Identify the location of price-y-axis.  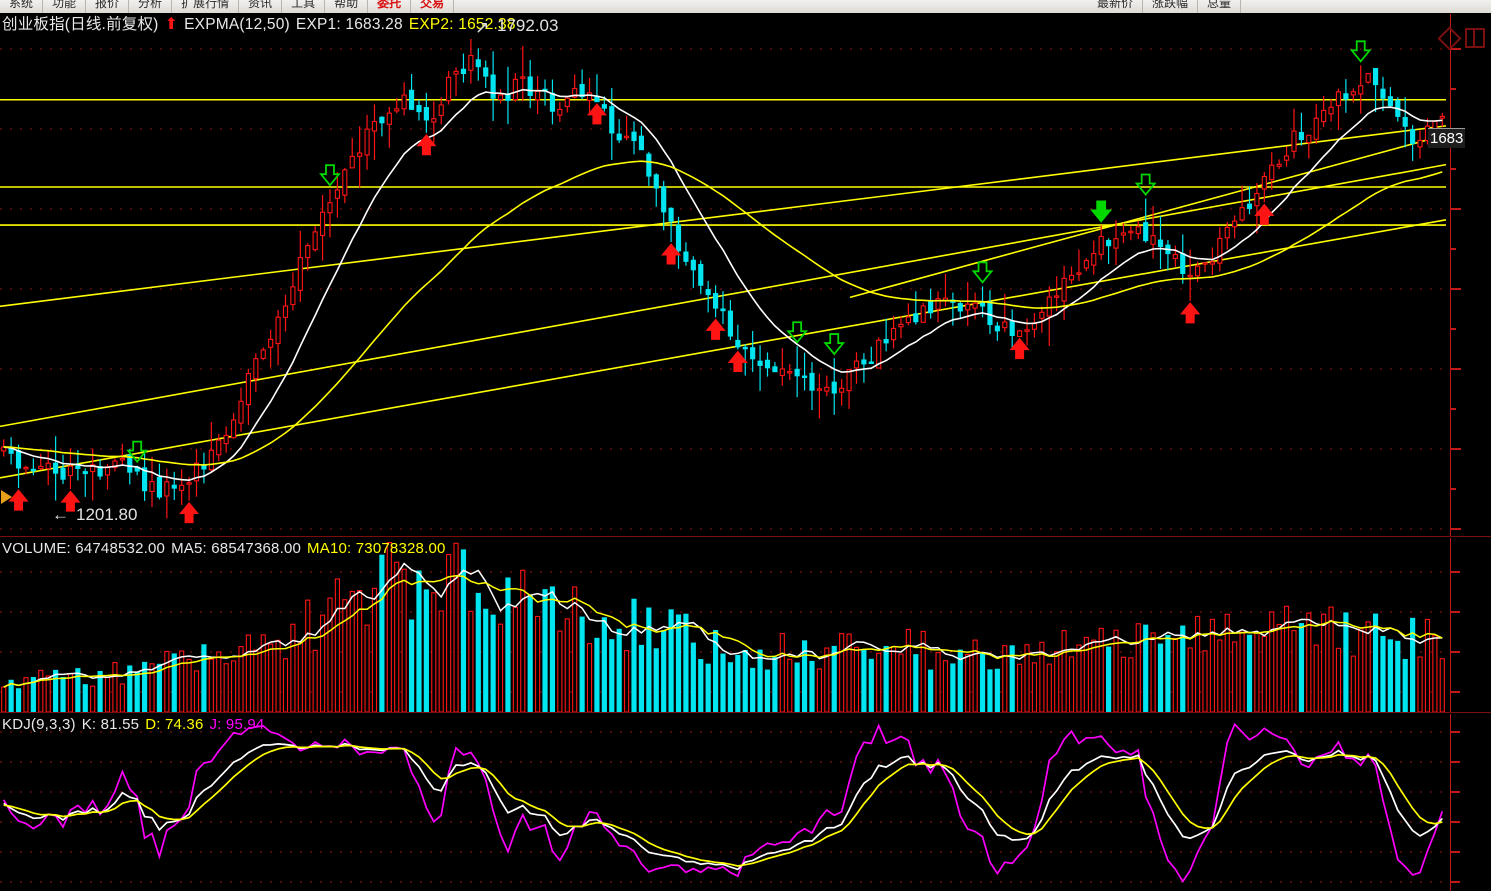
(1468, 275).